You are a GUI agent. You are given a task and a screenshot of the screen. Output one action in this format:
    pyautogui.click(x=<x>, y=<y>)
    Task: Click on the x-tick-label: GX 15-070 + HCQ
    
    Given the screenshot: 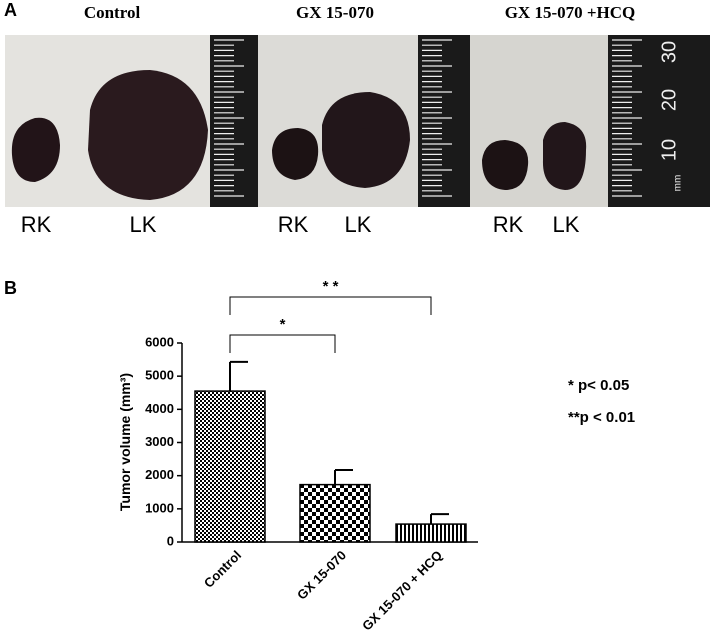 What is the action you would take?
    pyautogui.click(x=402, y=591)
    